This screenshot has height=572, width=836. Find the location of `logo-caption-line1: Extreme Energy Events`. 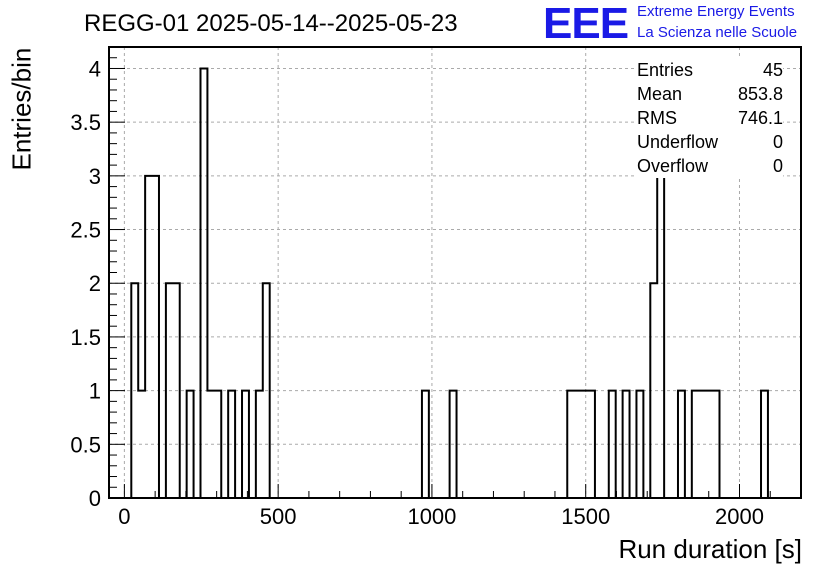

logo-caption-line1: Extreme Energy Events is located at coordinates (716, 11).